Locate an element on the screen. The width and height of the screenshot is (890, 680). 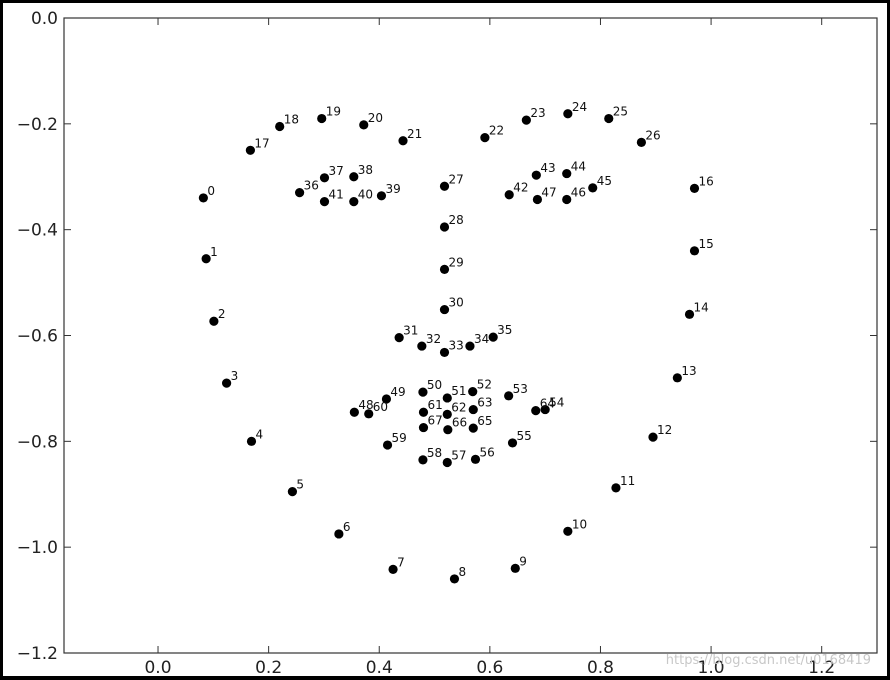
y-tick-label: −1.0 is located at coordinates (37, 548).